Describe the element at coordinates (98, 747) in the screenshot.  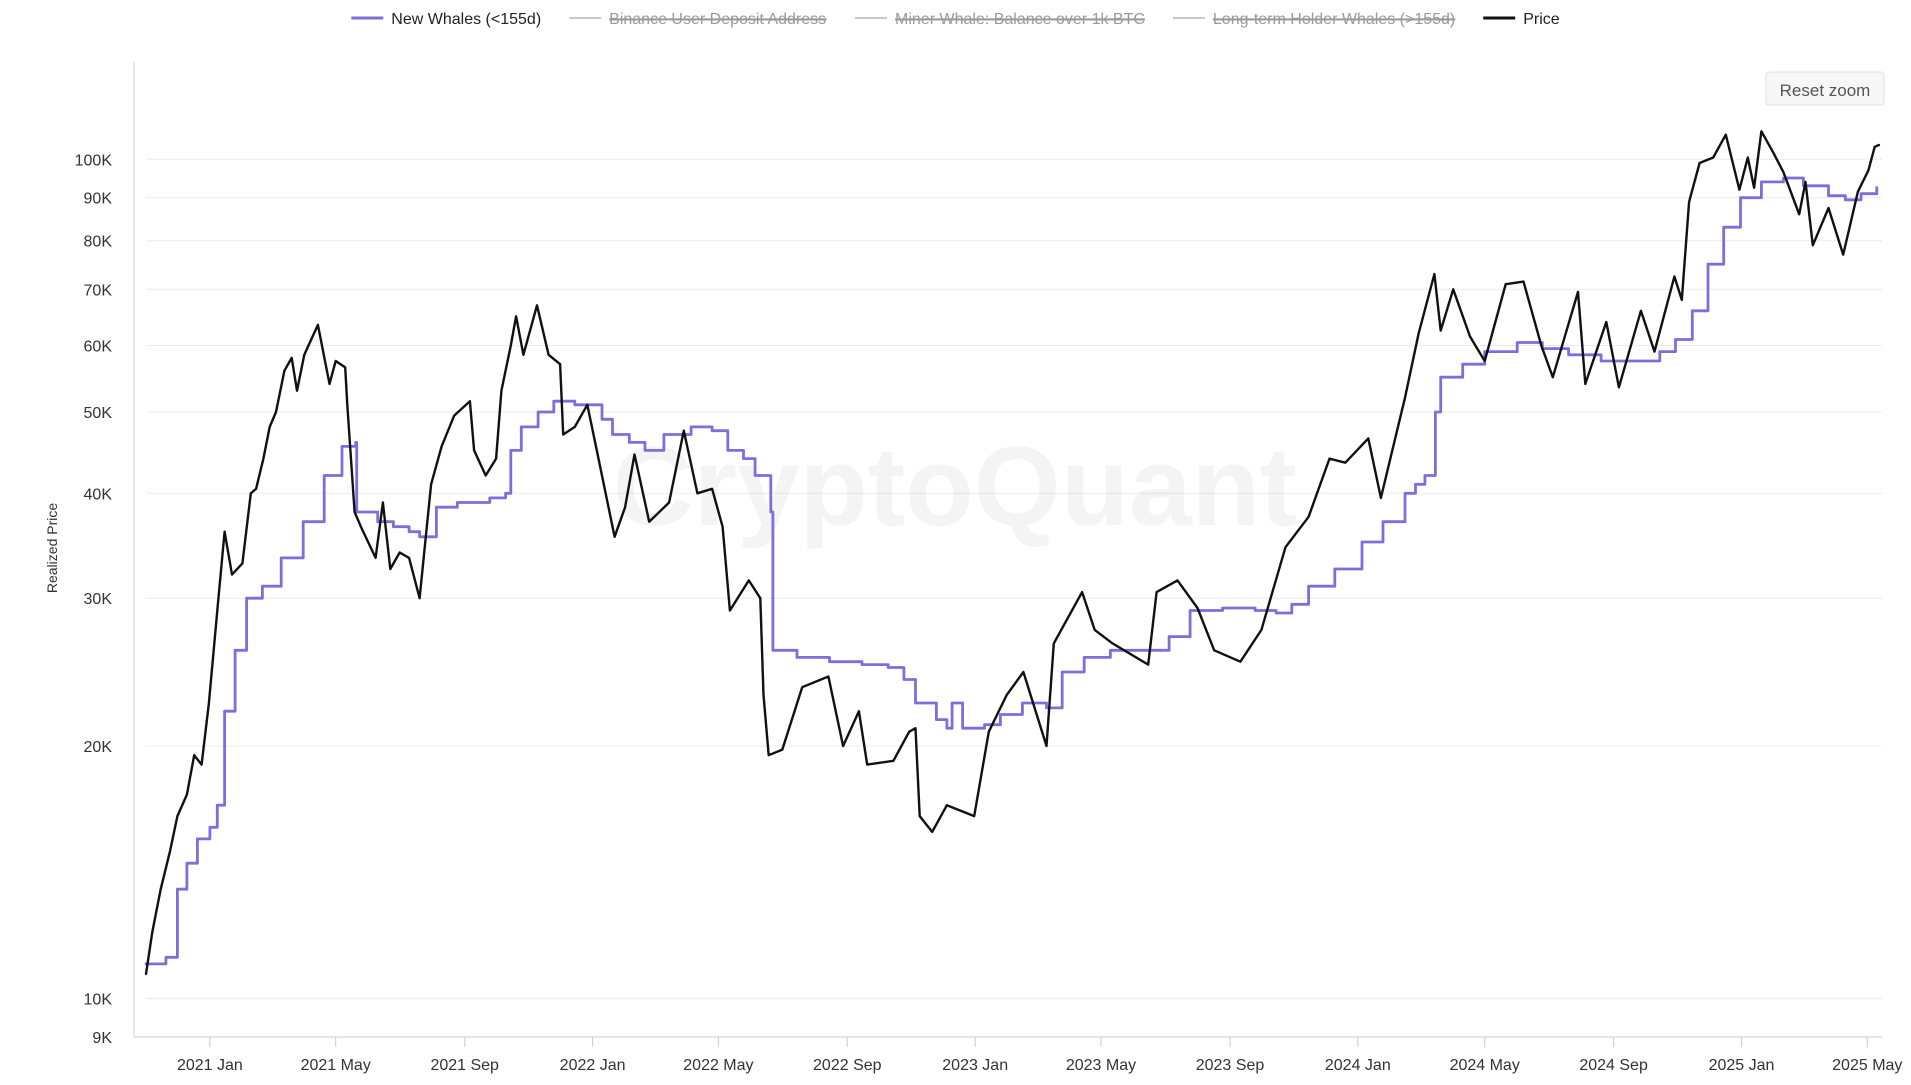
I see `y-tick-label: 20K` at that location.